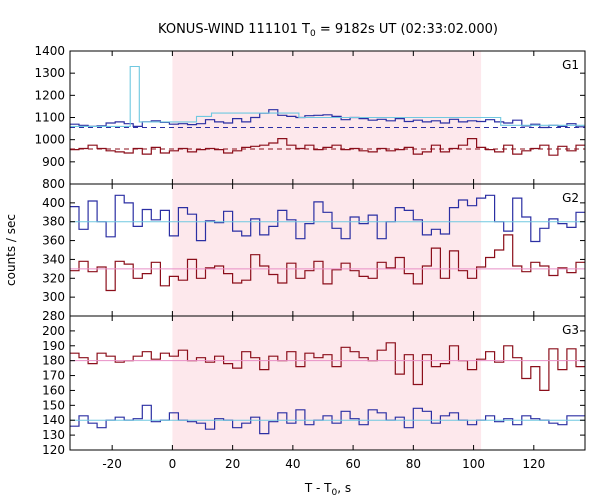 The height and width of the screenshot is (500, 600). What do you see at coordinates (53, 390) in the screenshot?
I see `y-tick-label: 160` at bounding box center [53, 390].